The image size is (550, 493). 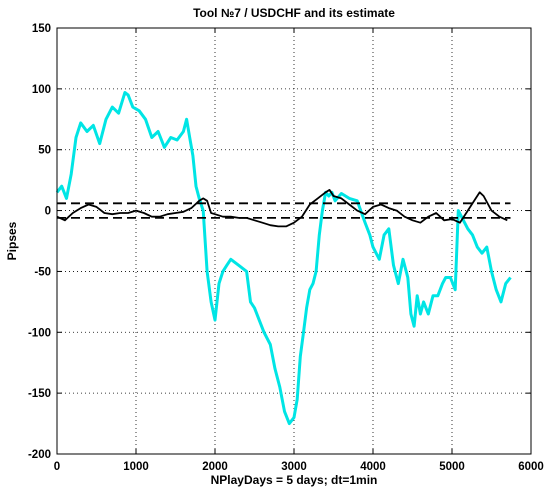 What do you see at coordinates (215, 467) in the screenshot?
I see `x-tick-label: 2000` at bounding box center [215, 467].